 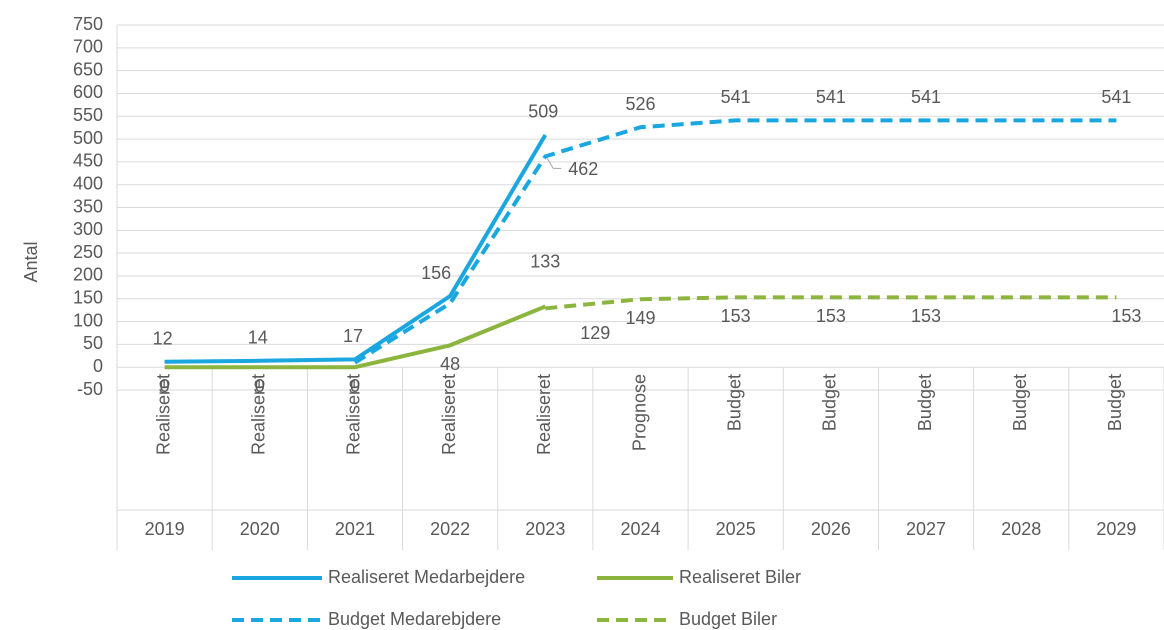 What do you see at coordinates (831, 529) in the screenshot?
I see `x-tick-label: 2026` at bounding box center [831, 529].